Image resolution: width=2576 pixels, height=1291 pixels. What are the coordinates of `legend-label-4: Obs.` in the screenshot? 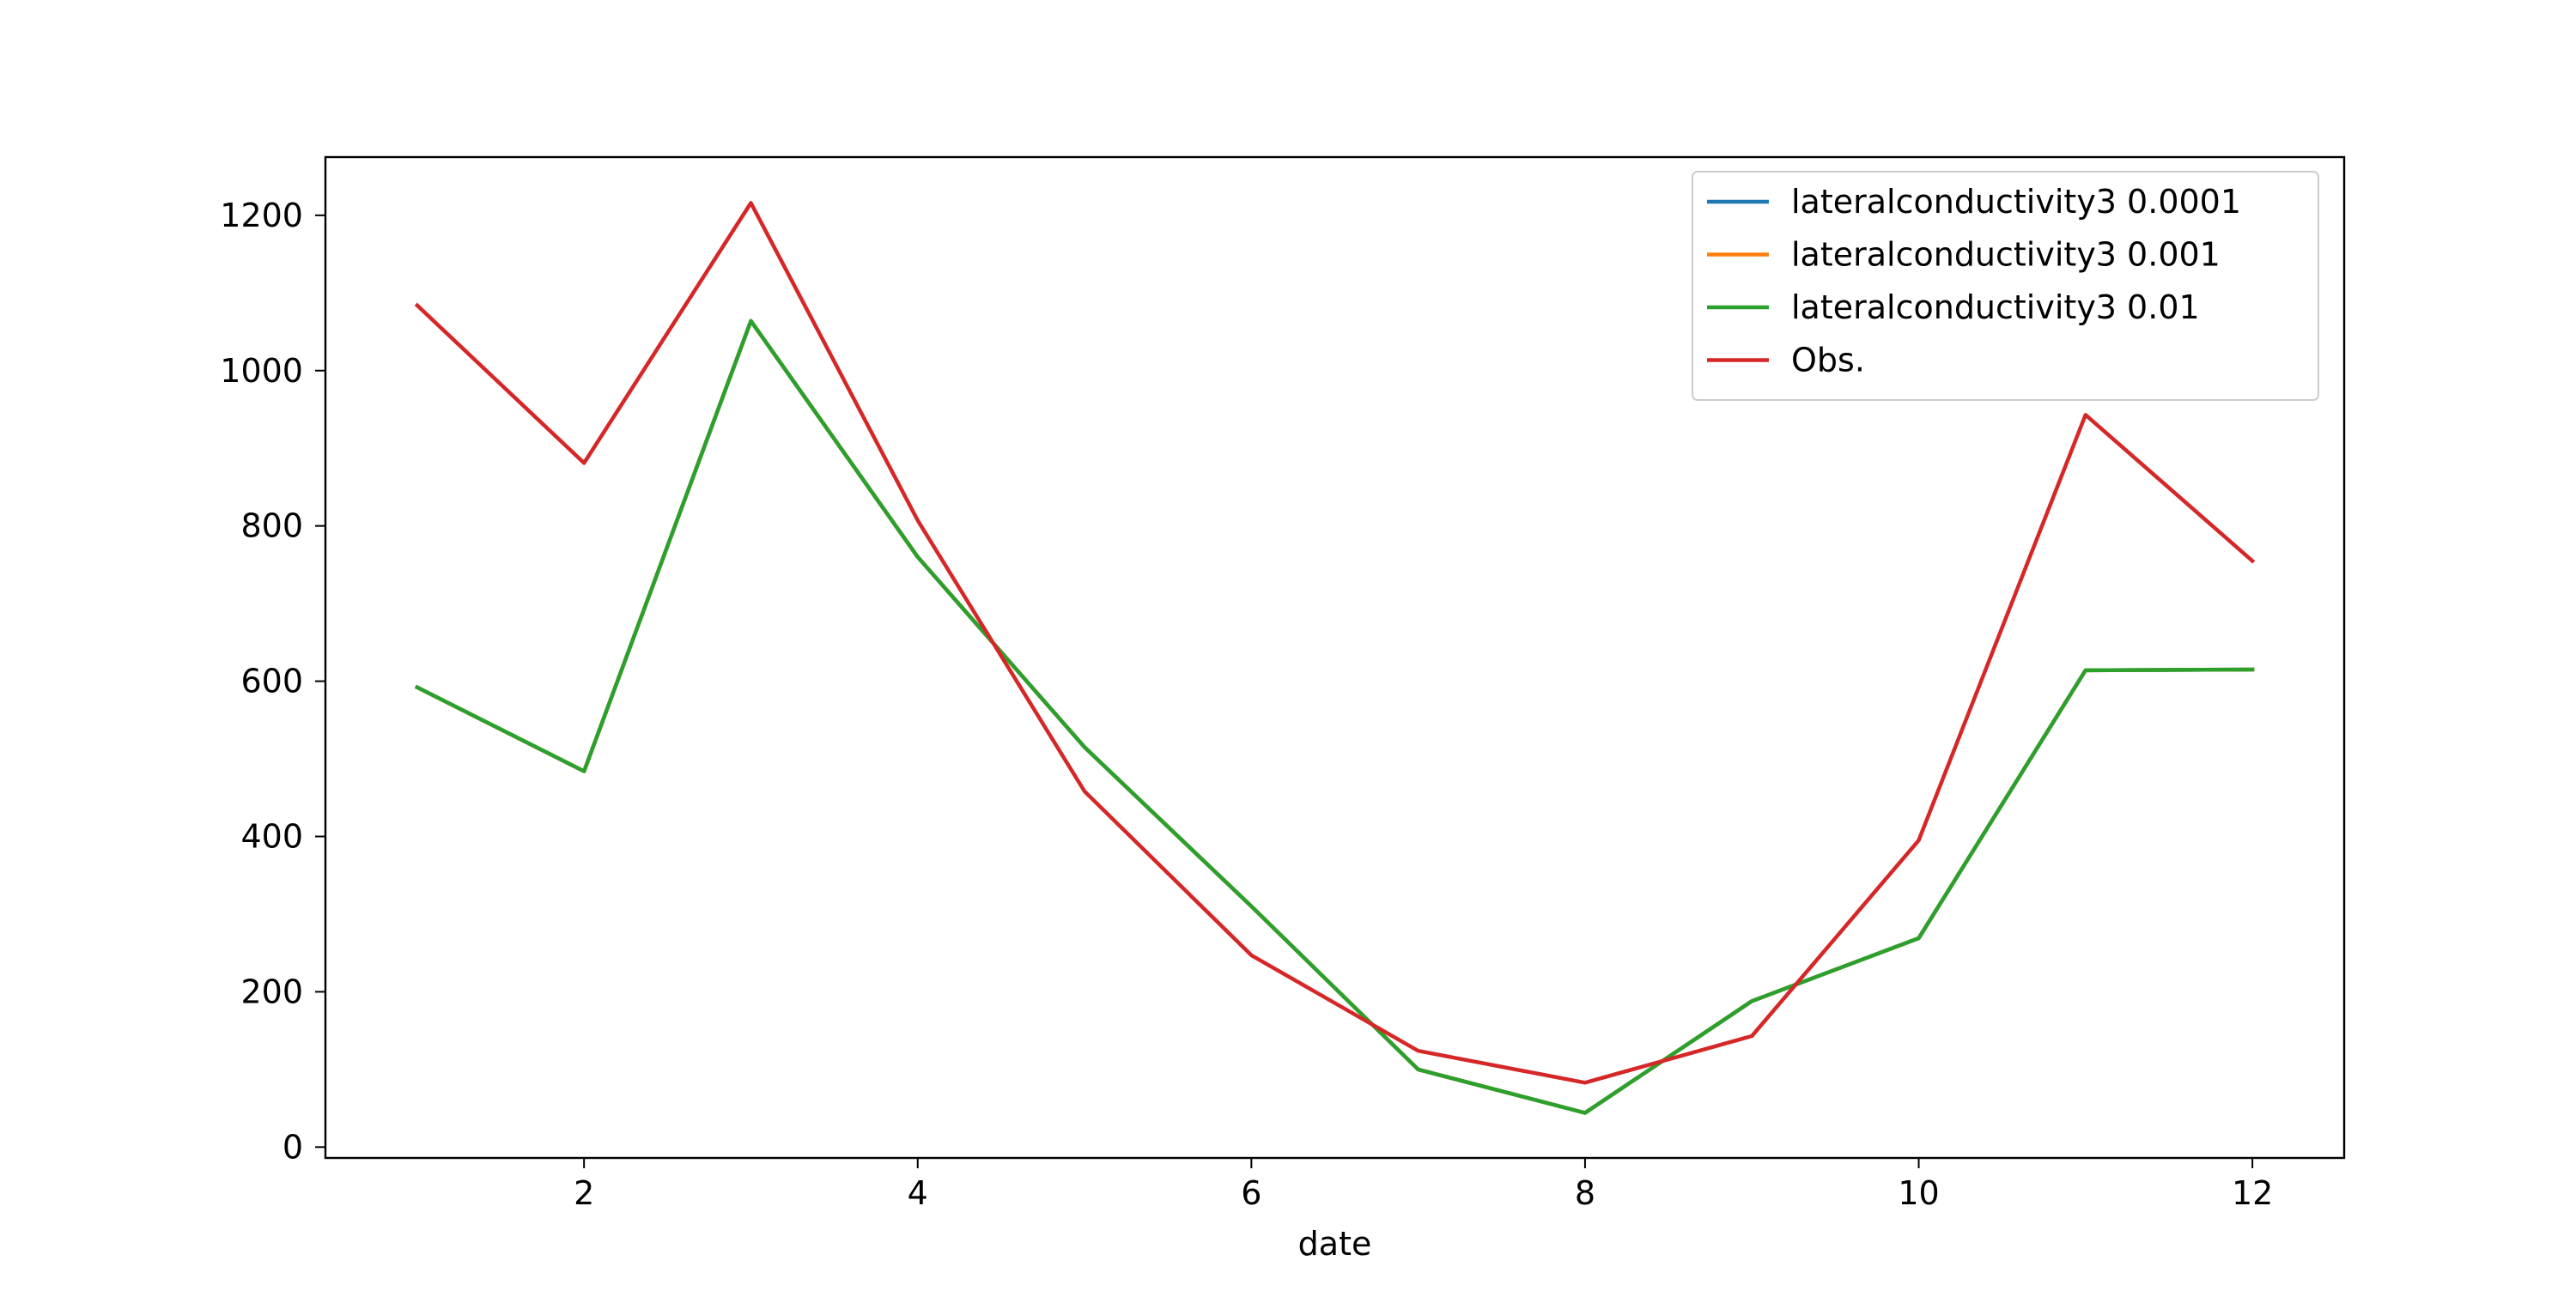 It's located at (1828, 361).